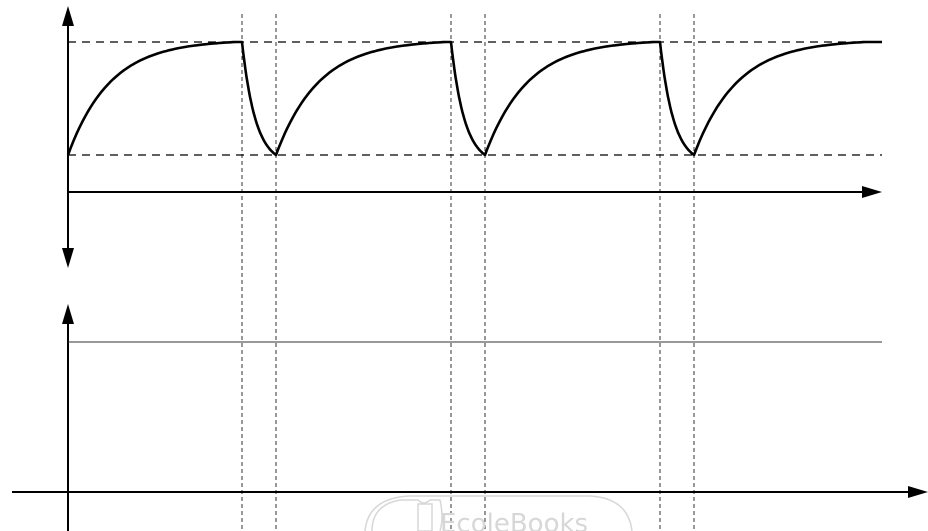 The image size is (928, 531). What do you see at coordinates (872, 192) in the screenshot?
I see `upper-time-axis-arrow` at bounding box center [872, 192].